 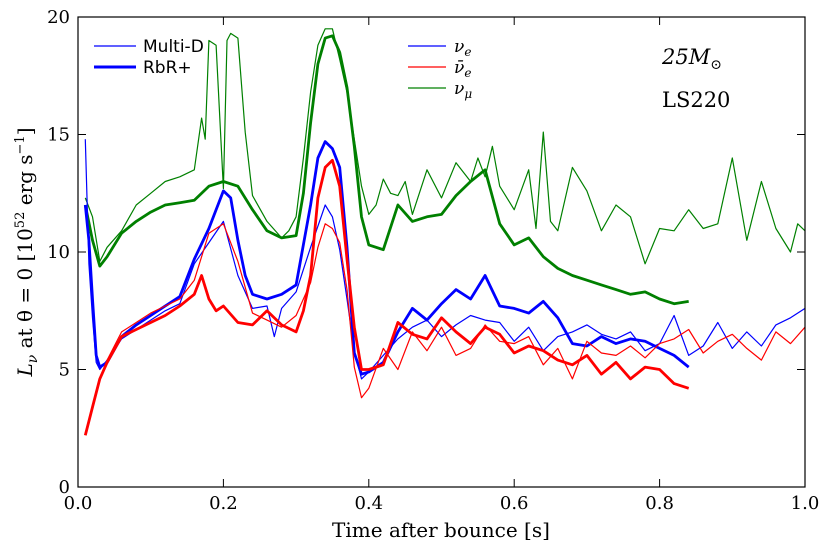 What do you see at coordinates (27, 252) in the screenshot?
I see `y-axis-label: Lν at θ = 0 [1052 erg s−1]` at bounding box center [27, 252].